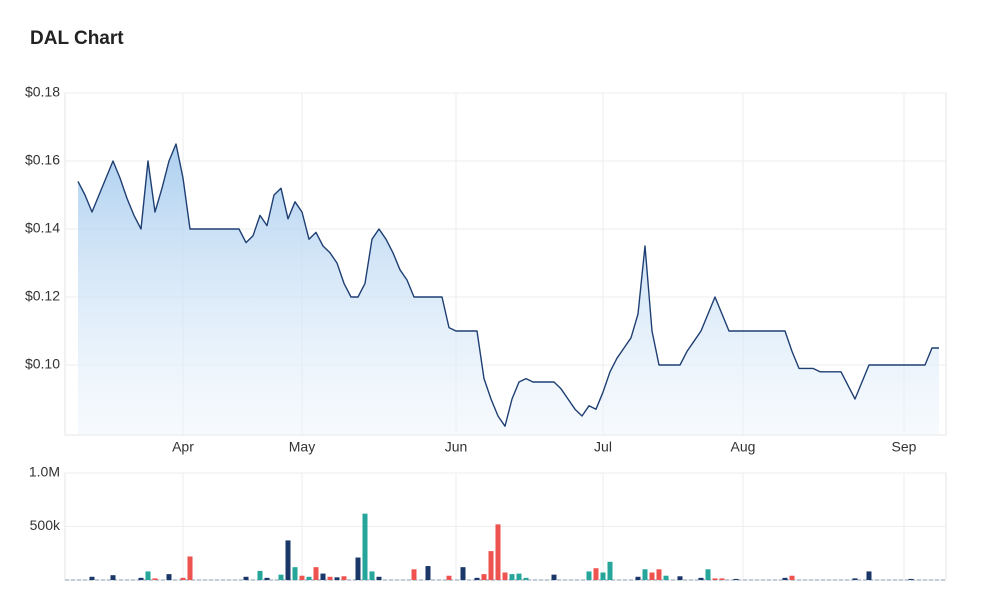 This screenshot has height=616, width=1000. Describe the element at coordinates (42, 228) in the screenshot. I see `y-tick-label: $0.14` at that location.